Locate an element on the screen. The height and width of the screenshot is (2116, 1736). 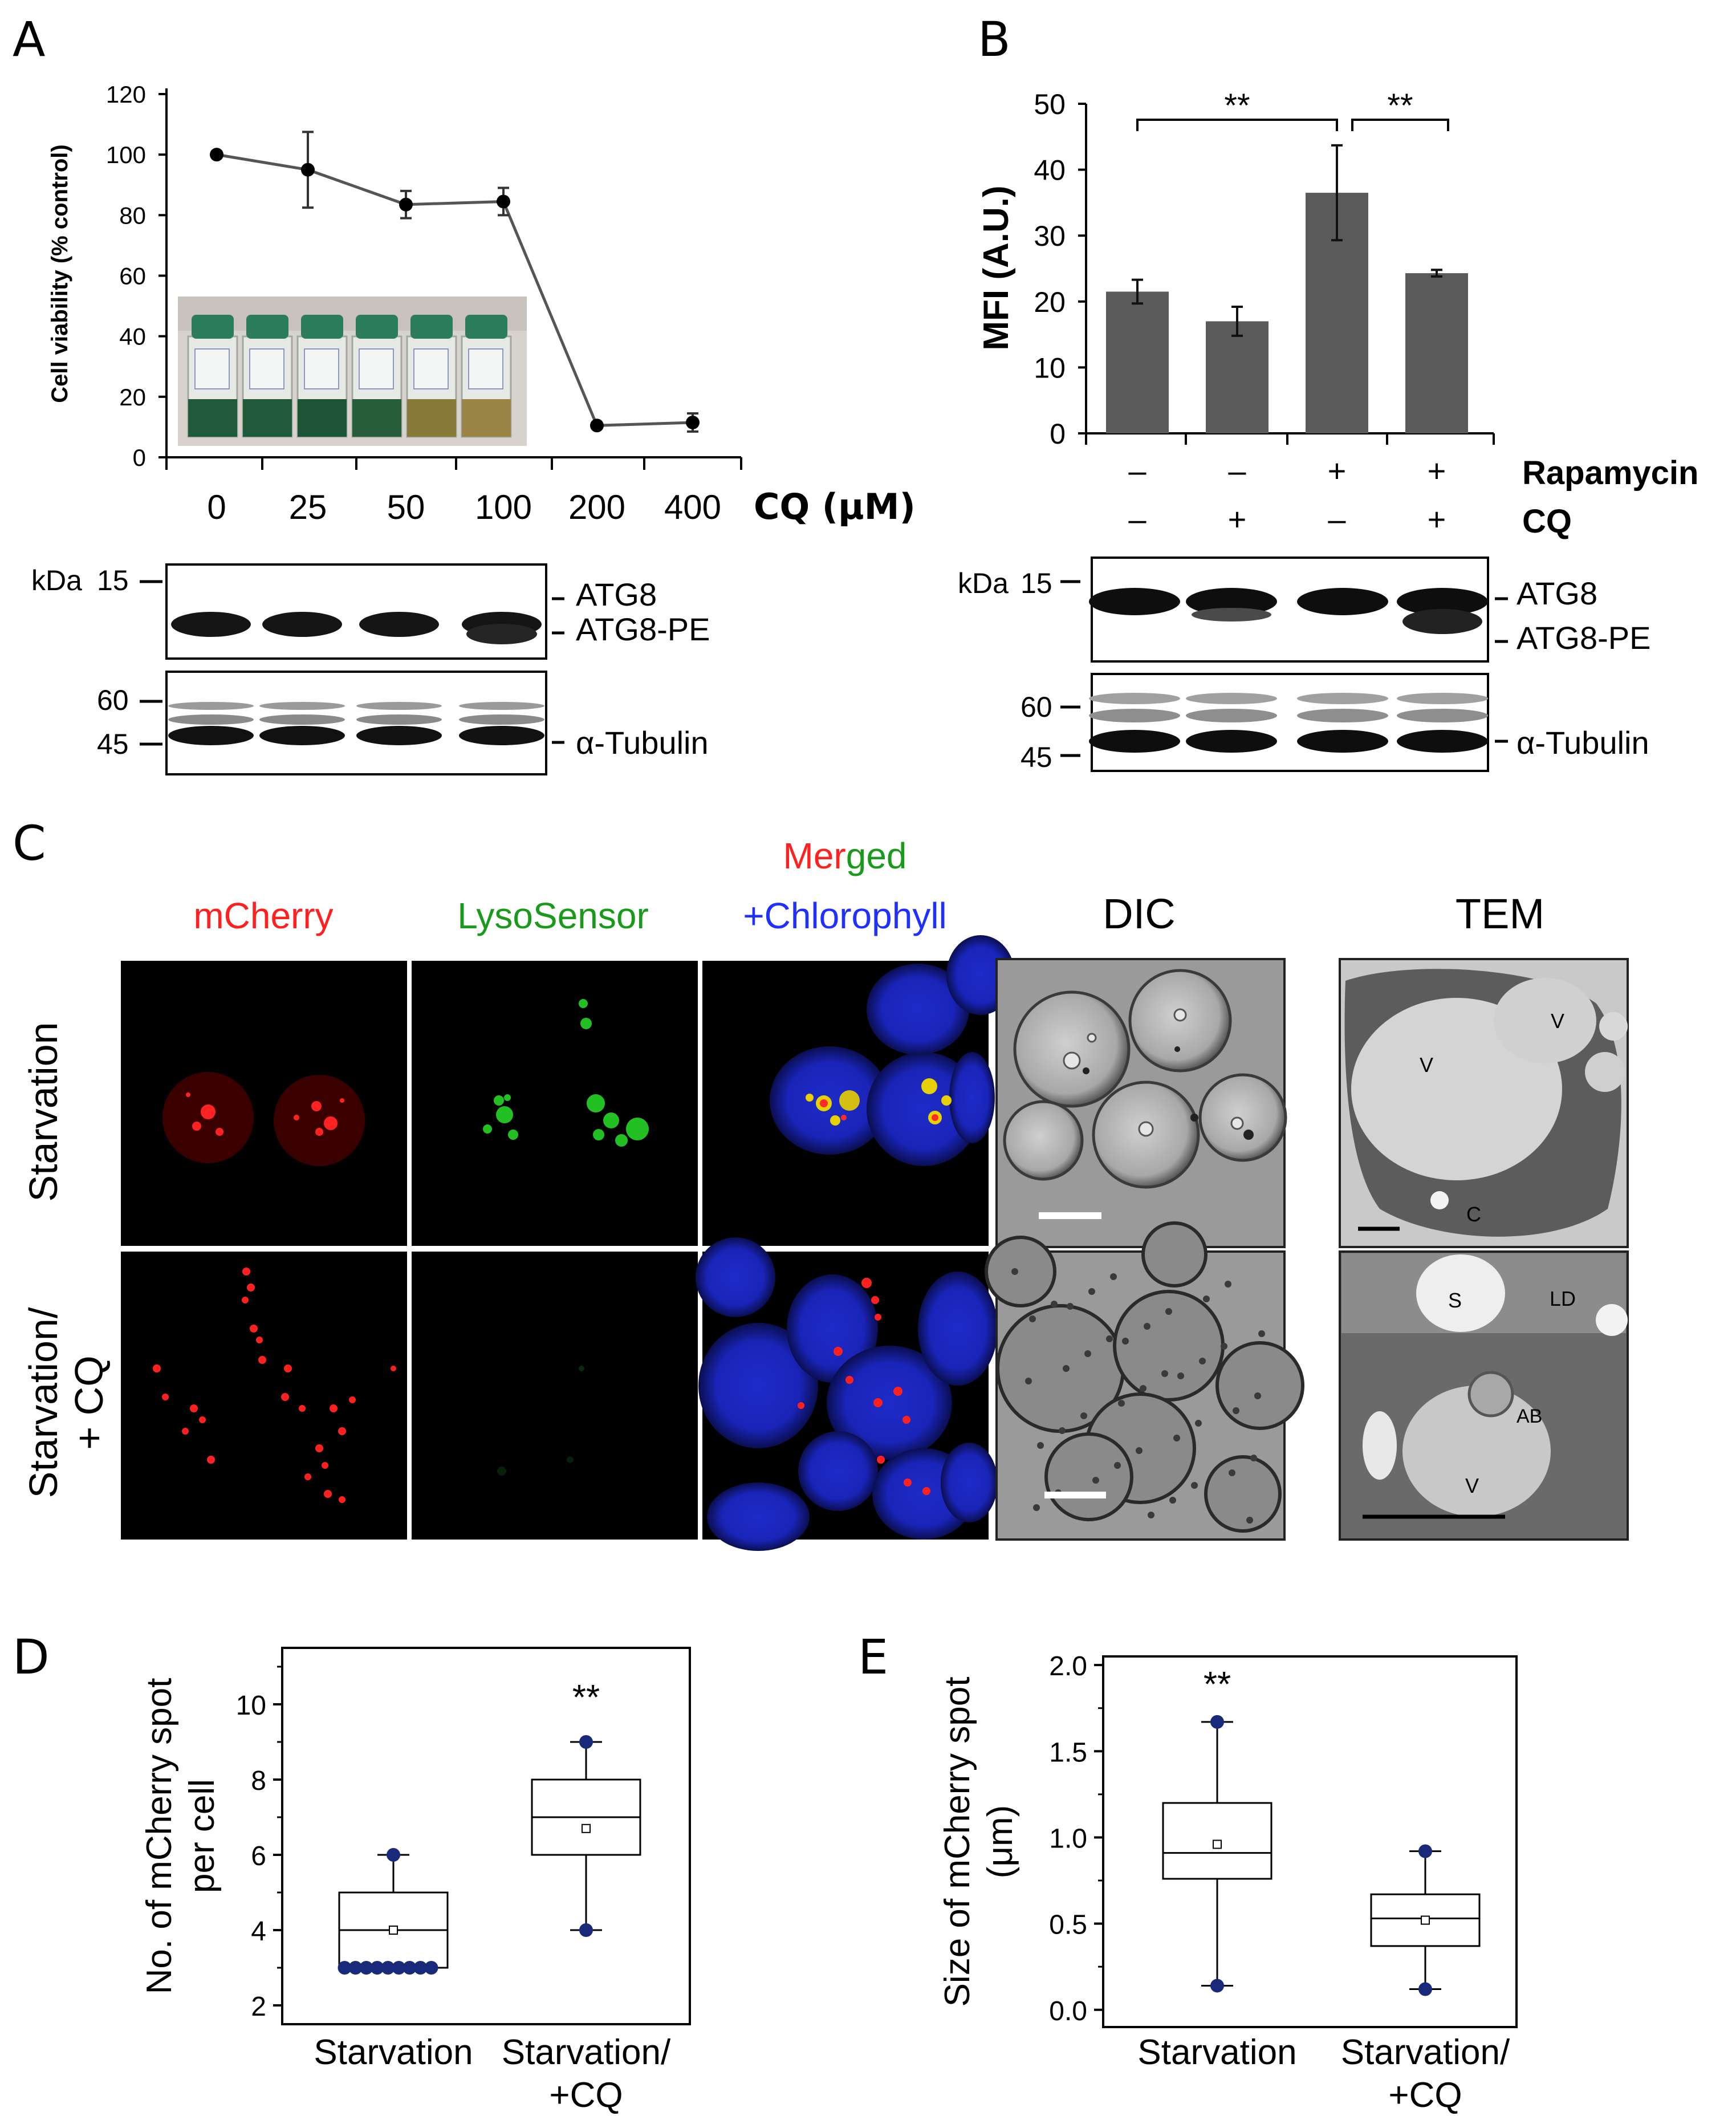
y-tick-label: 120 is located at coordinates (126, 95).